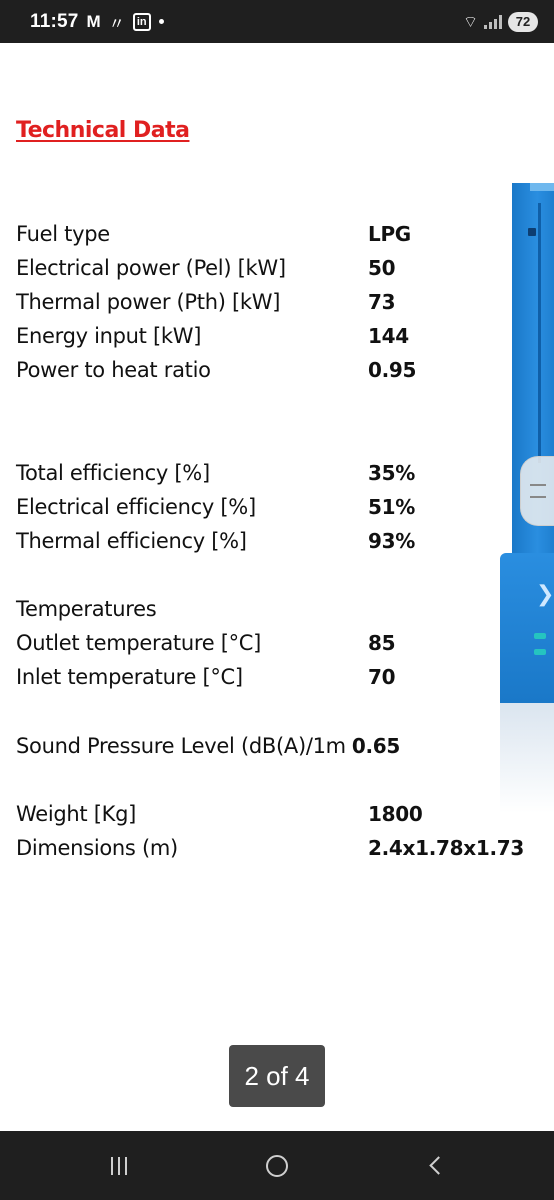  I want to click on spec-row: Thermal efficiency [%] 93%, so click(276, 541).